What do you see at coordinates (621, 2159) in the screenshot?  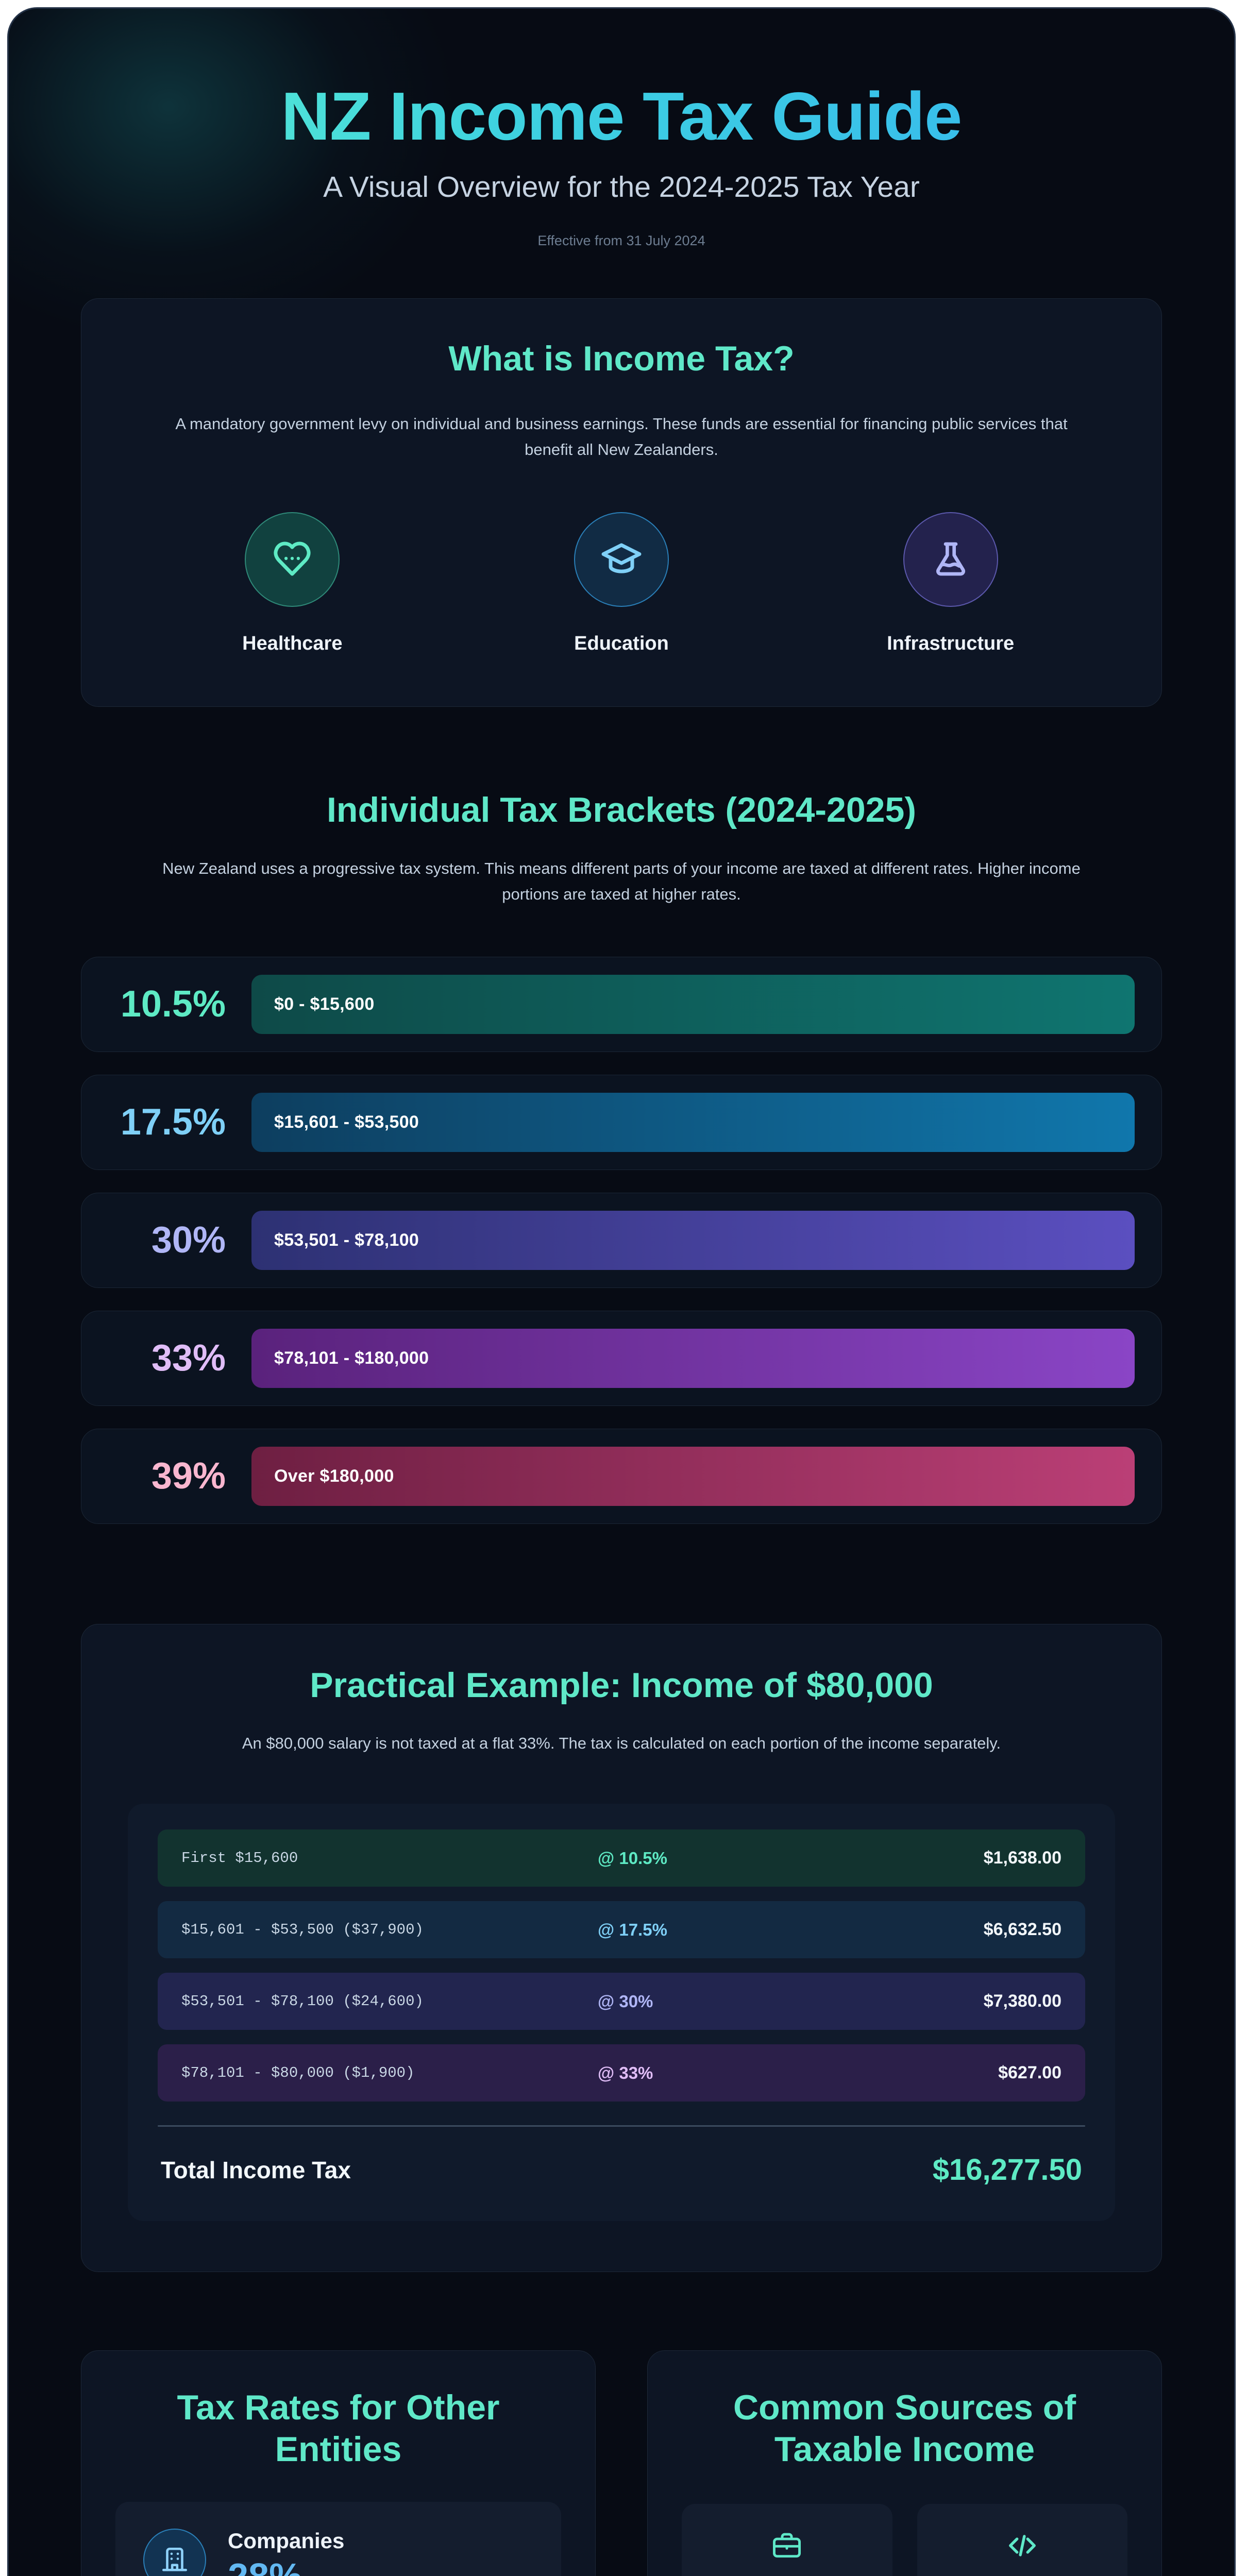 I see `total-income-tax-row: Total Income Tax $16,277.50` at bounding box center [621, 2159].